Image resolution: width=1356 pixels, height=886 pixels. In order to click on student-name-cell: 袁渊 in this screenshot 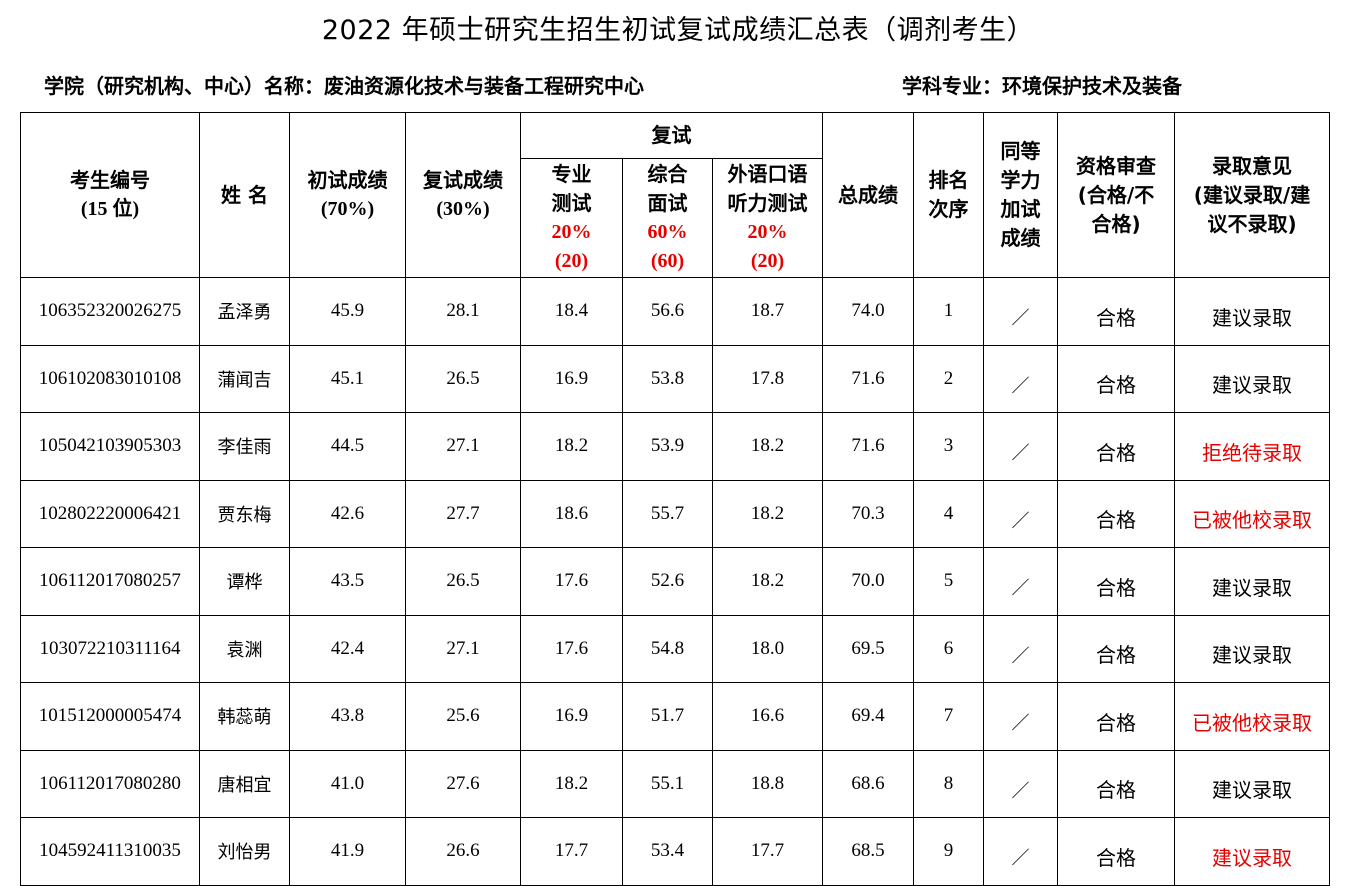, I will do `click(244, 648)`.